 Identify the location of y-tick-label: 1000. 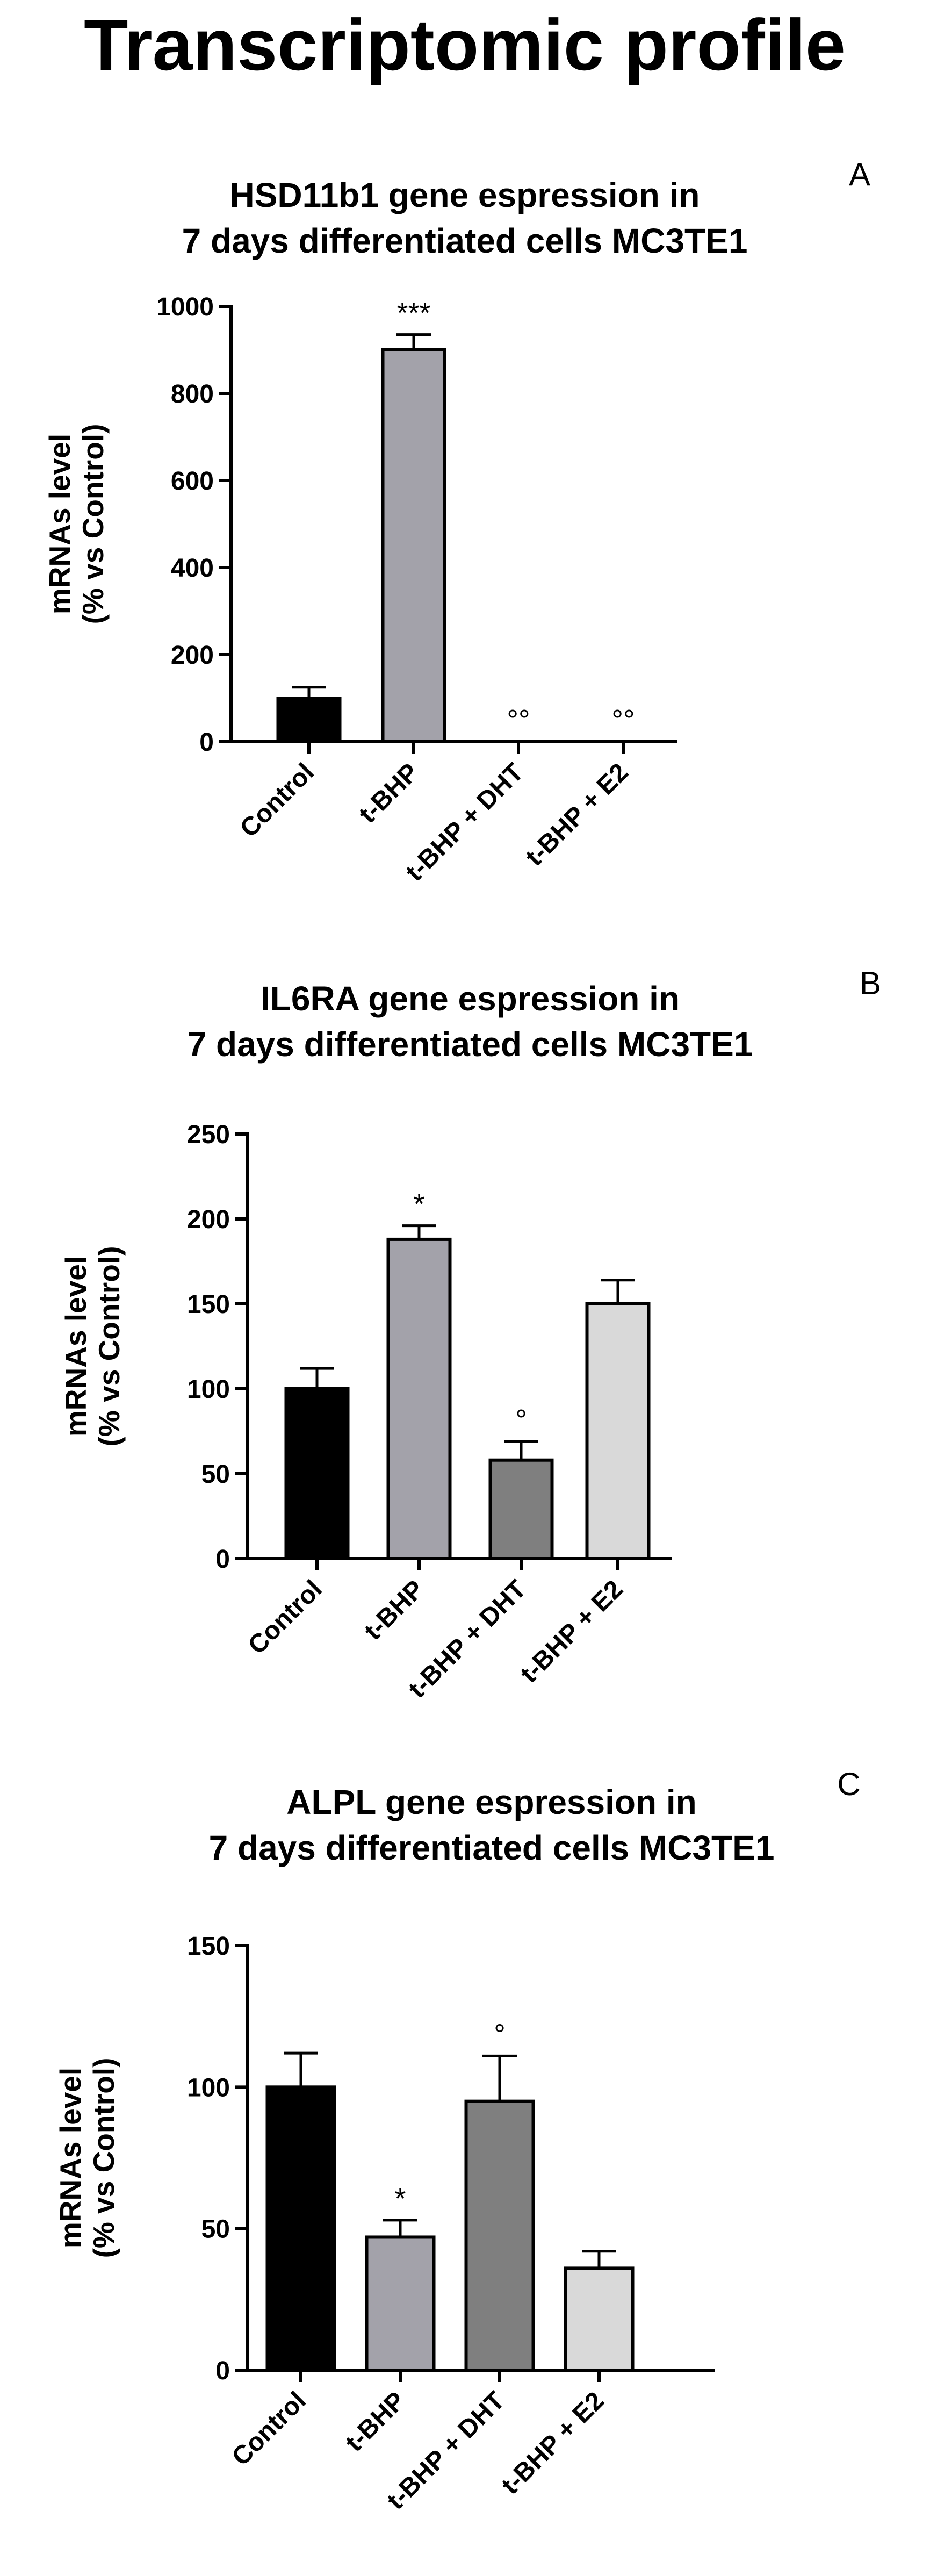
(185, 307).